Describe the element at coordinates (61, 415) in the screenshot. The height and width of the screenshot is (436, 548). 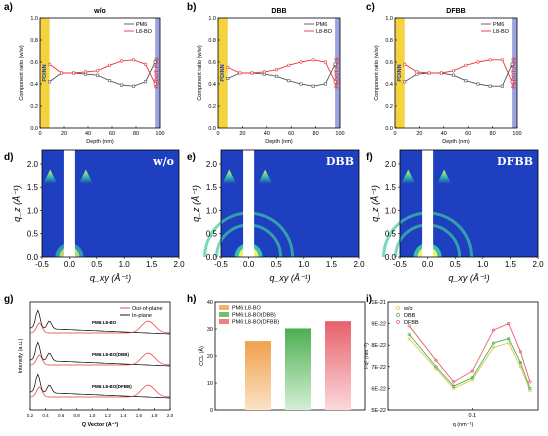
I see `x-tick-label: 0.6` at that location.